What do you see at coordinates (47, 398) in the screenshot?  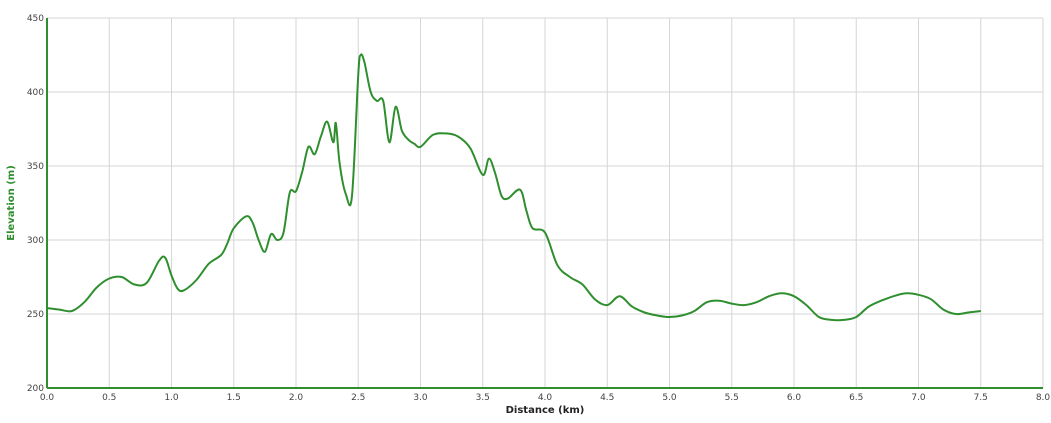 I see `x-tick-label: 0.0` at bounding box center [47, 398].